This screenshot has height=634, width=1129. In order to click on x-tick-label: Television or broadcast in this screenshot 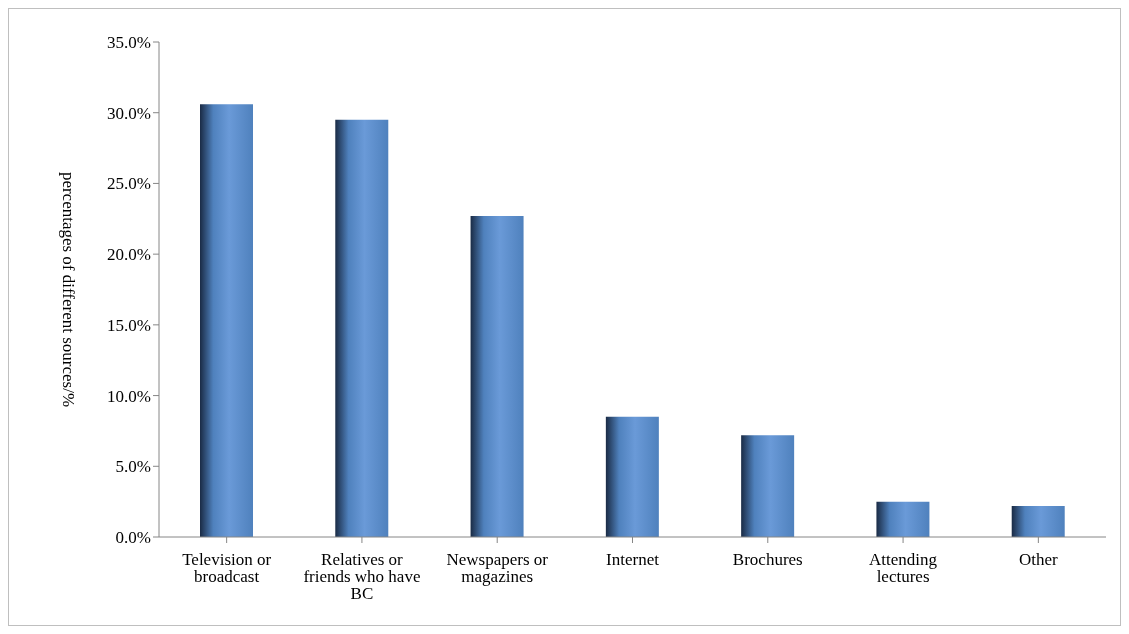, I will do `click(227, 568)`.